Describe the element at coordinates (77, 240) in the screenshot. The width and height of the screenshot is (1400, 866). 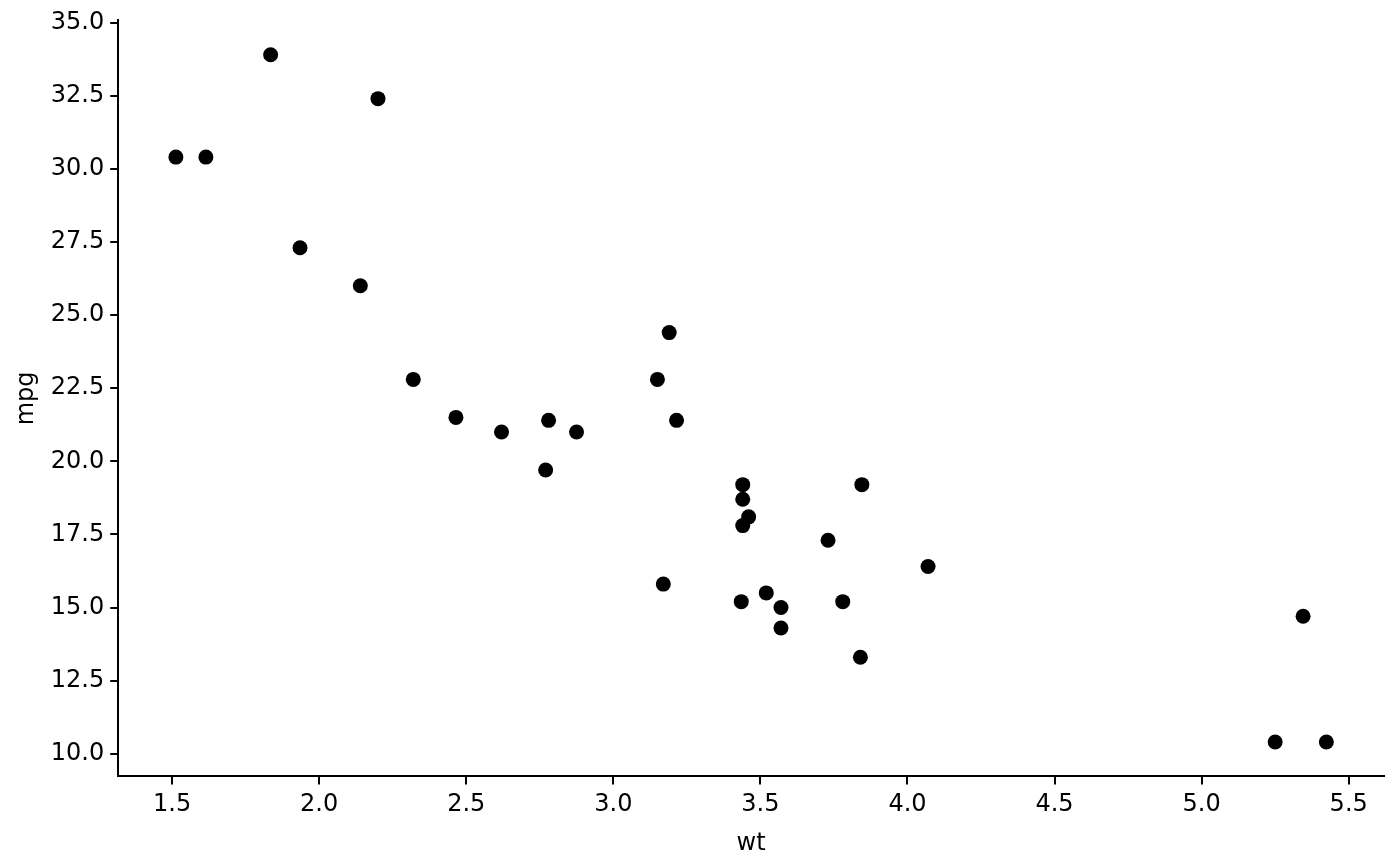
I see `y-tick-label: 27.5` at that location.